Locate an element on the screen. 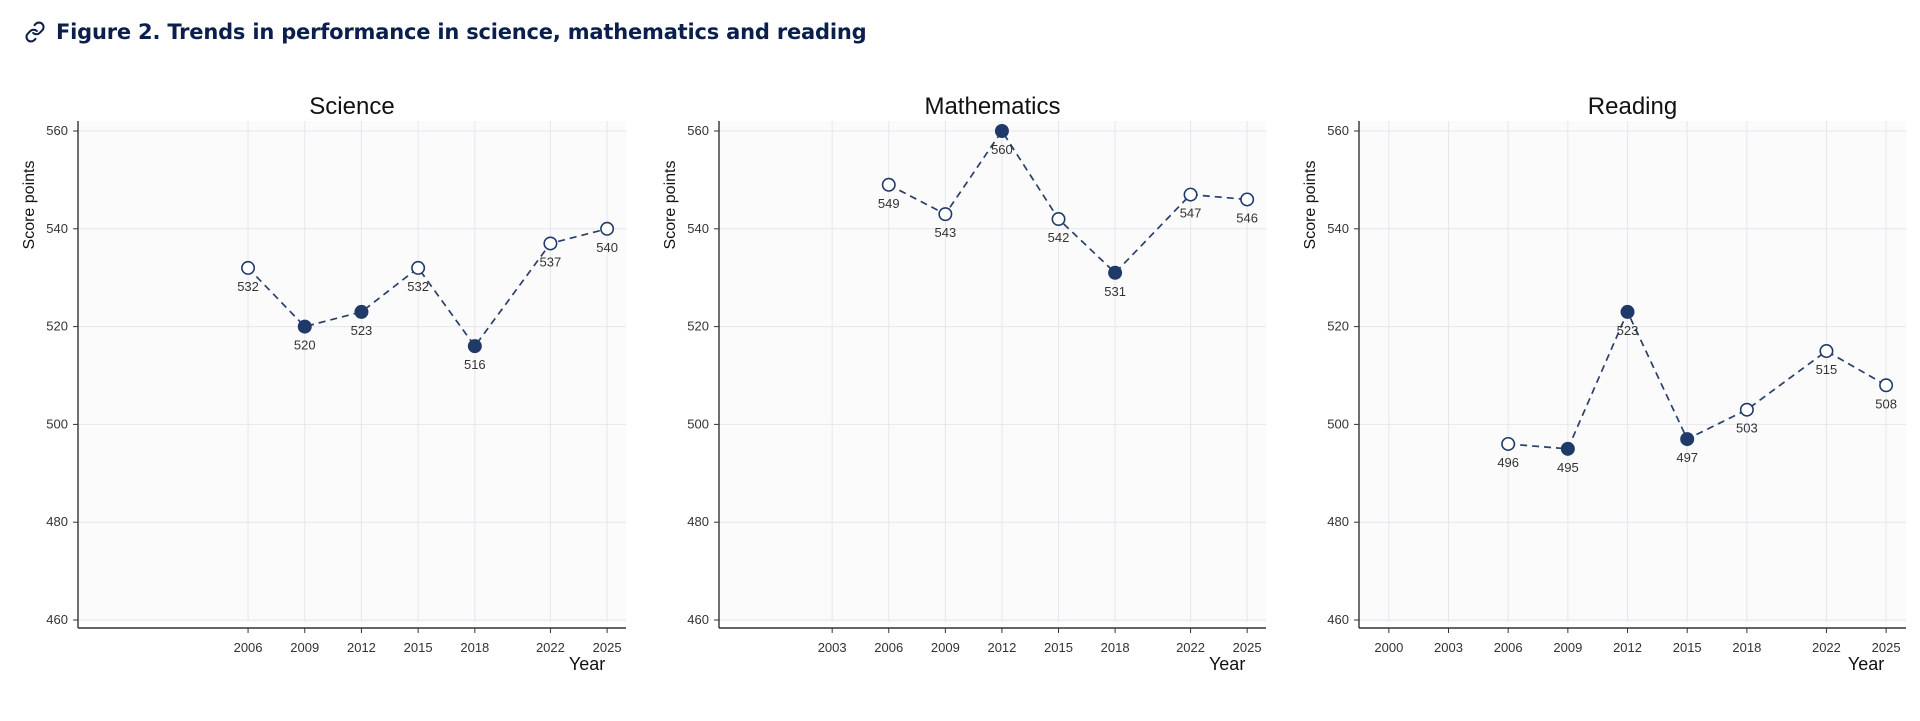 The width and height of the screenshot is (1920, 721). data-label: 547 is located at coordinates (1191, 213).